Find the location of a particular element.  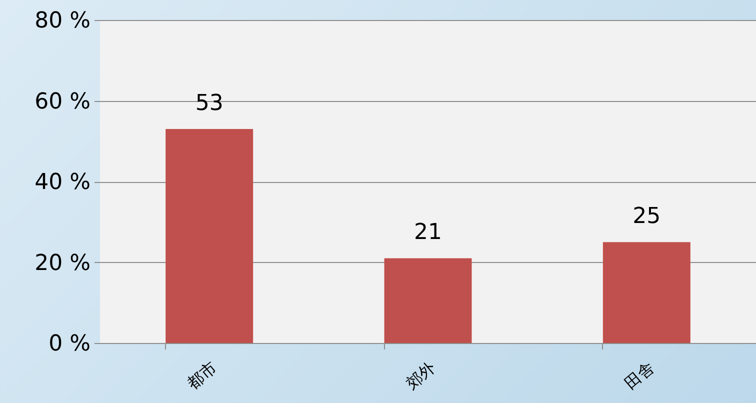

y-tick-label: 0 % is located at coordinates (69, 344).